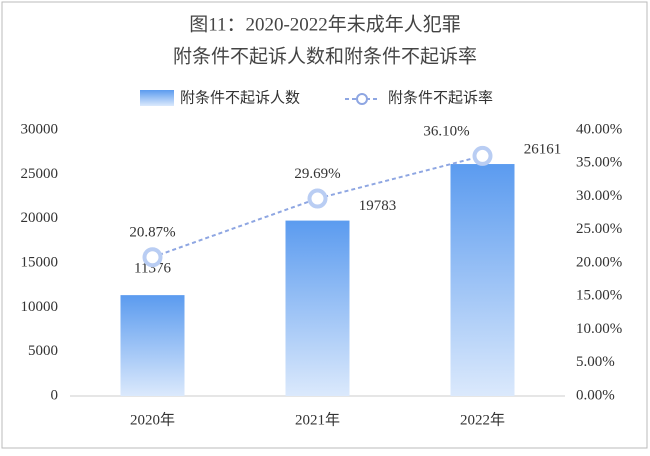 This screenshot has width=650, height=456. What do you see at coordinates (599, 296) in the screenshot?
I see `y2-tick-label: 15.00%` at bounding box center [599, 296].